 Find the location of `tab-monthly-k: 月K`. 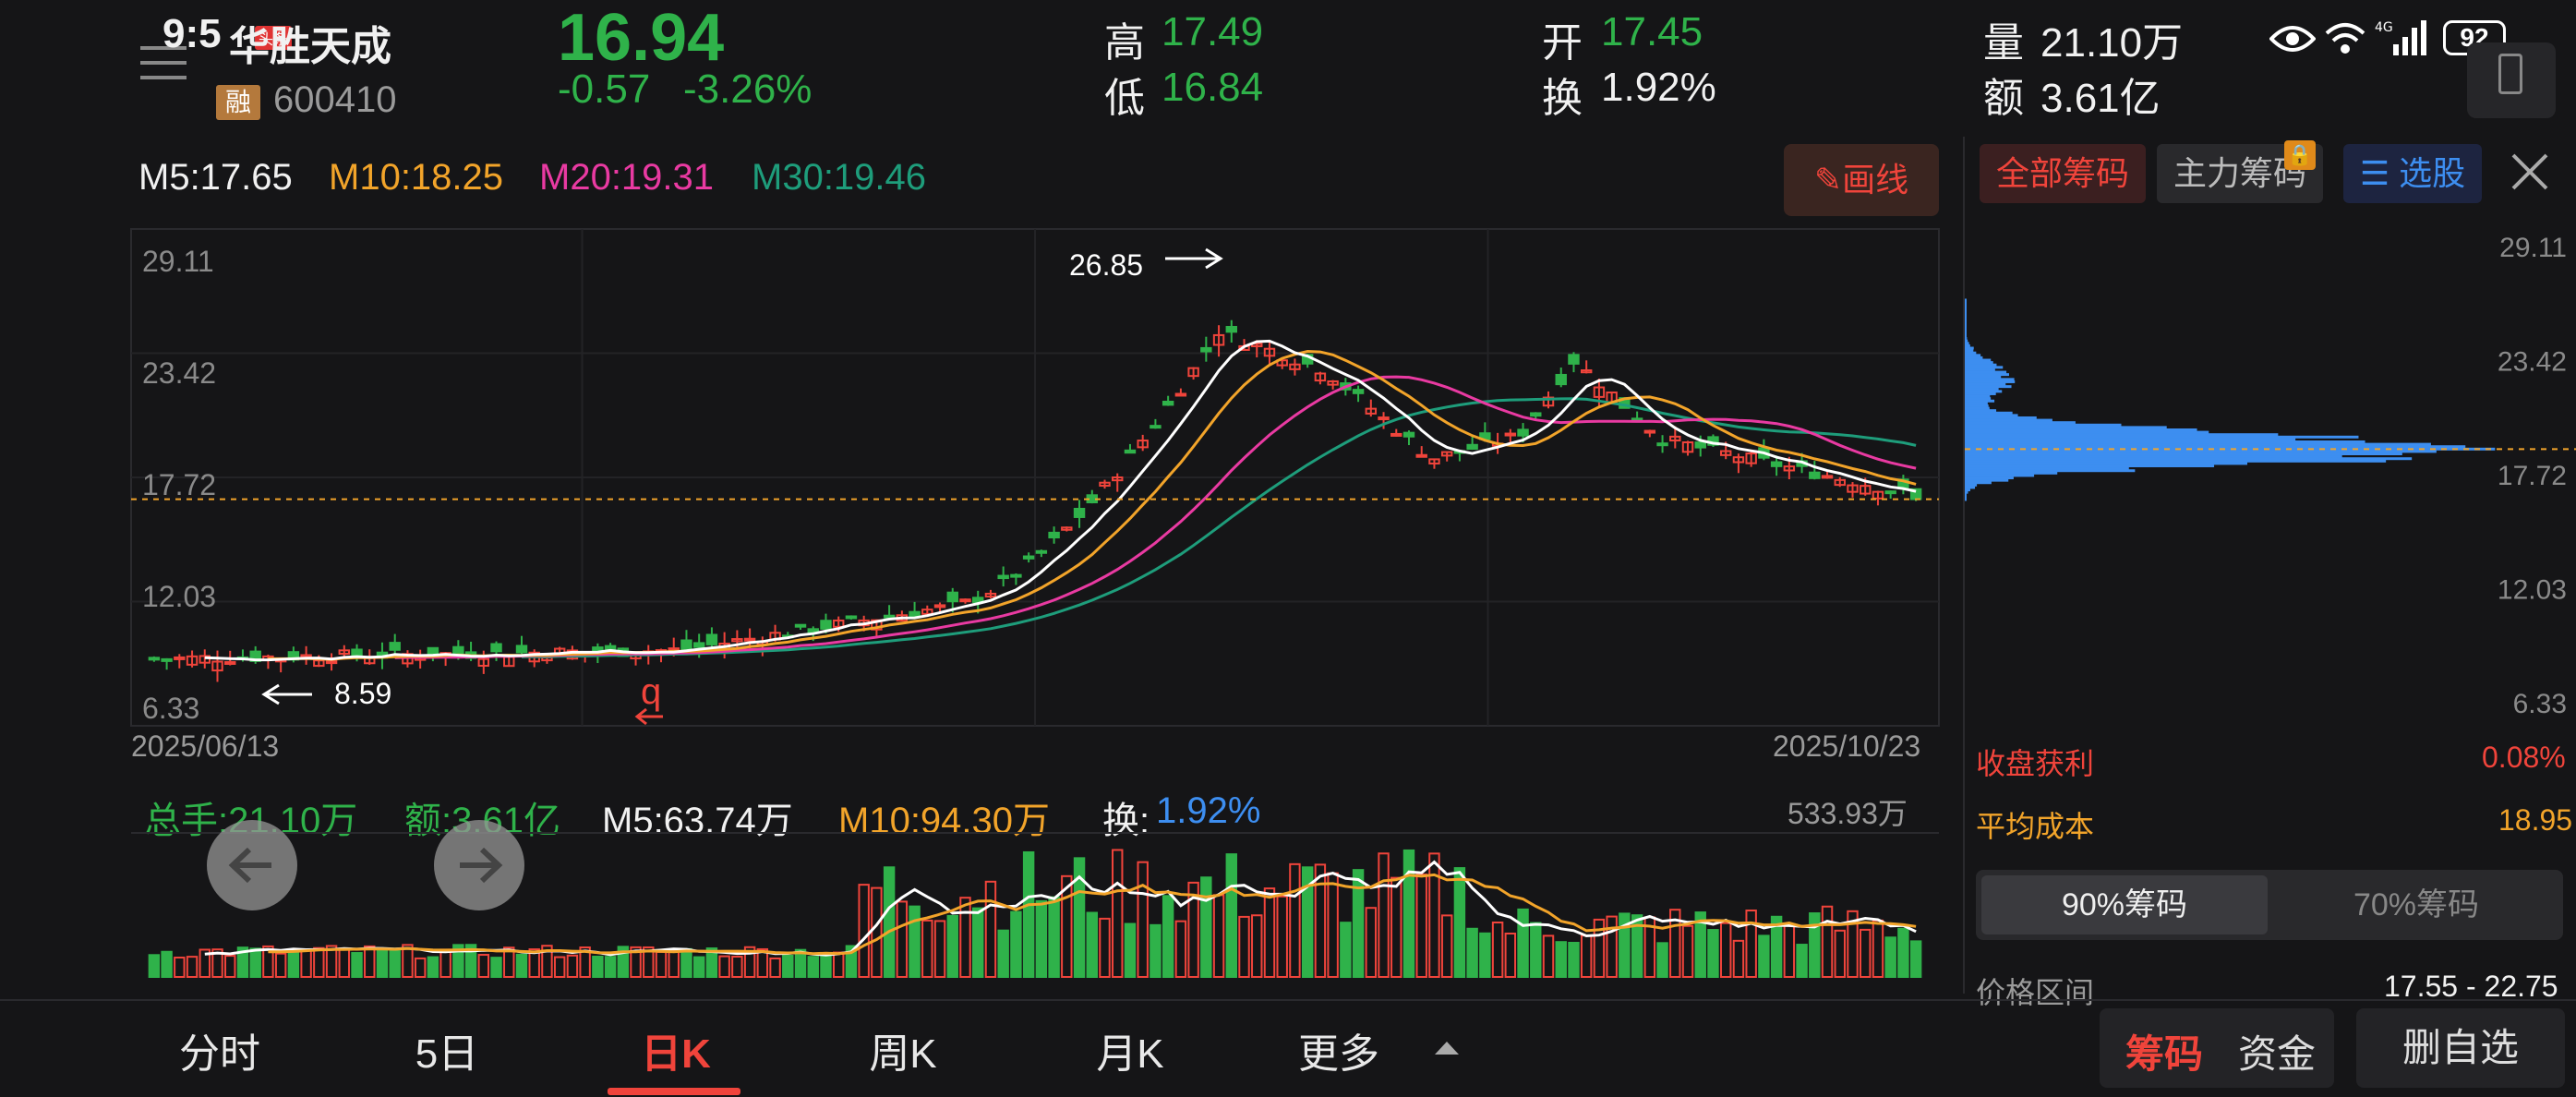

tab-monthly-k: 月K is located at coordinates (1130, 1054).